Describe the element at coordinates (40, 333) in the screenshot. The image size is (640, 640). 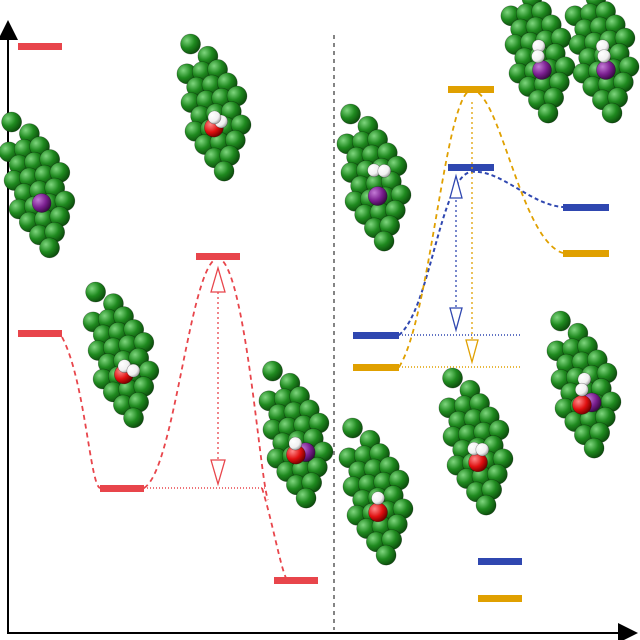
I see `level-initial` at that location.